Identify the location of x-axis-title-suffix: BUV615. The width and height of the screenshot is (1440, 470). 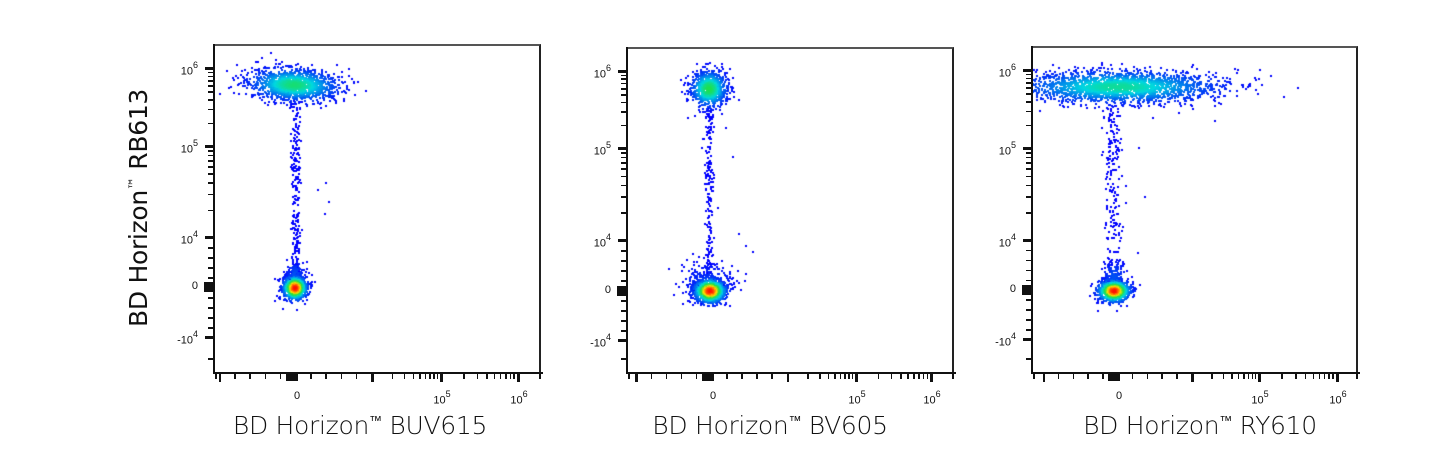
(434, 425).